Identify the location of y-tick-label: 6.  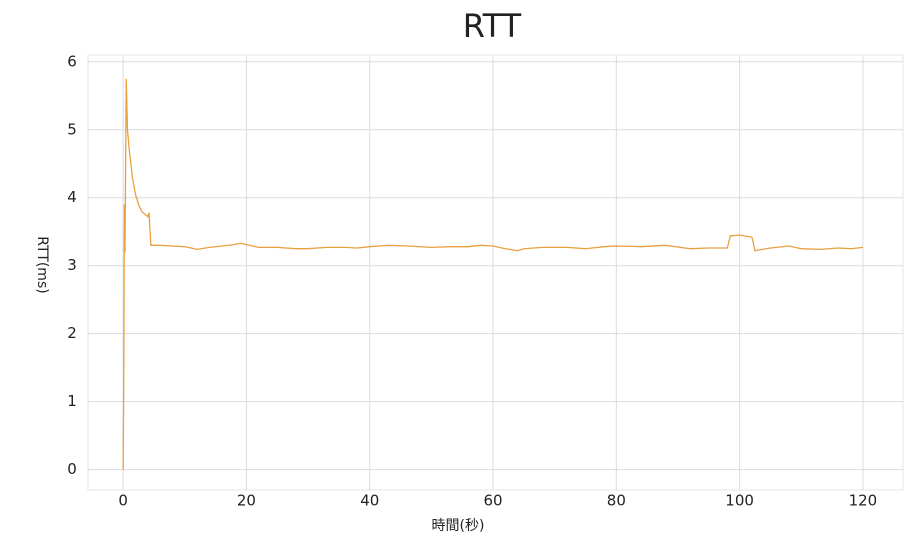
(72, 61).